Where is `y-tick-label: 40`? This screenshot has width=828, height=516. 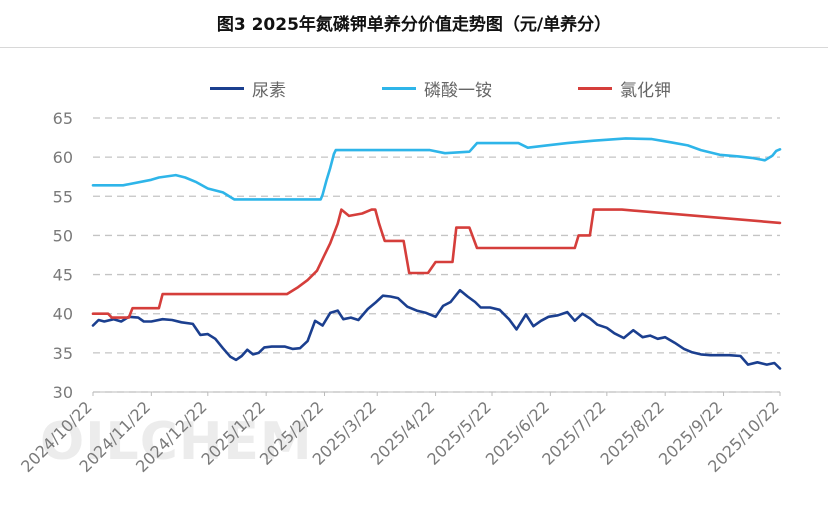 y-tick-label: 40 is located at coordinates (63, 314).